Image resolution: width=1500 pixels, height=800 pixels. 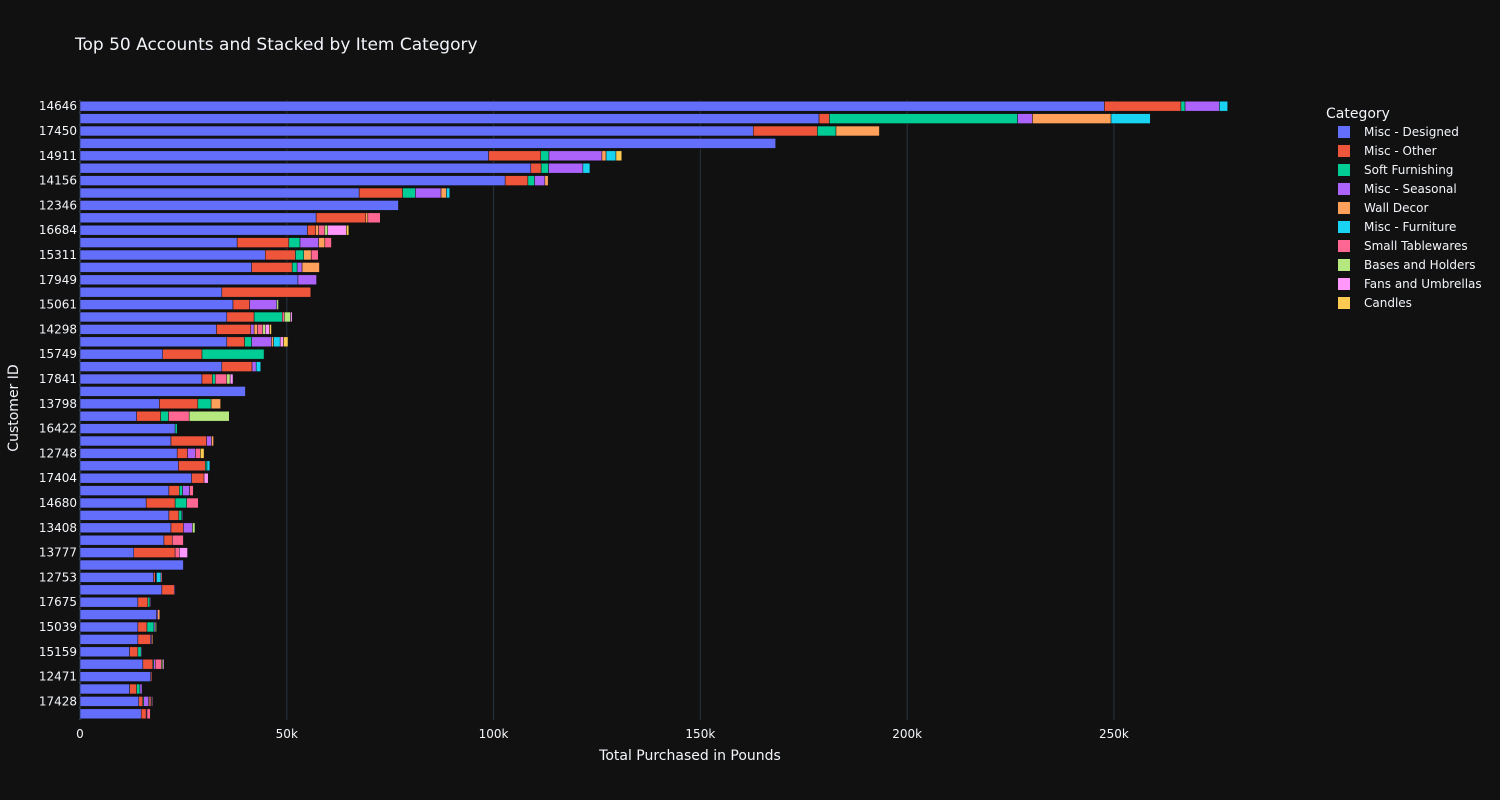 What do you see at coordinates (58, 280) in the screenshot?
I see `y-tick-label: 17949` at bounding box center [58, 280].